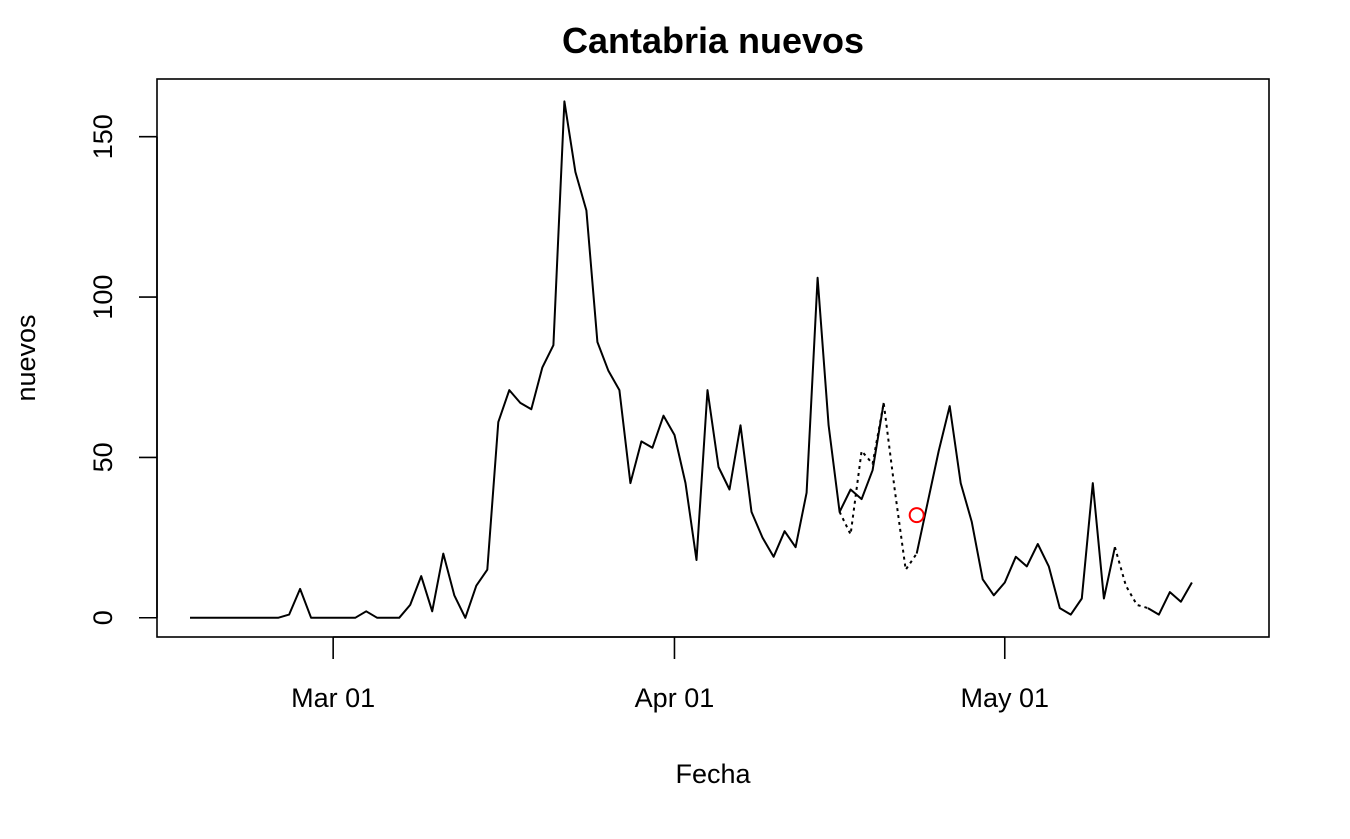 The width and height of the screenshot is (1350, 839). What do you see at coordinates (1004, 698) in the screenshot?
I see `x-tick-label: May 01` at bounding box center [1004, 698].